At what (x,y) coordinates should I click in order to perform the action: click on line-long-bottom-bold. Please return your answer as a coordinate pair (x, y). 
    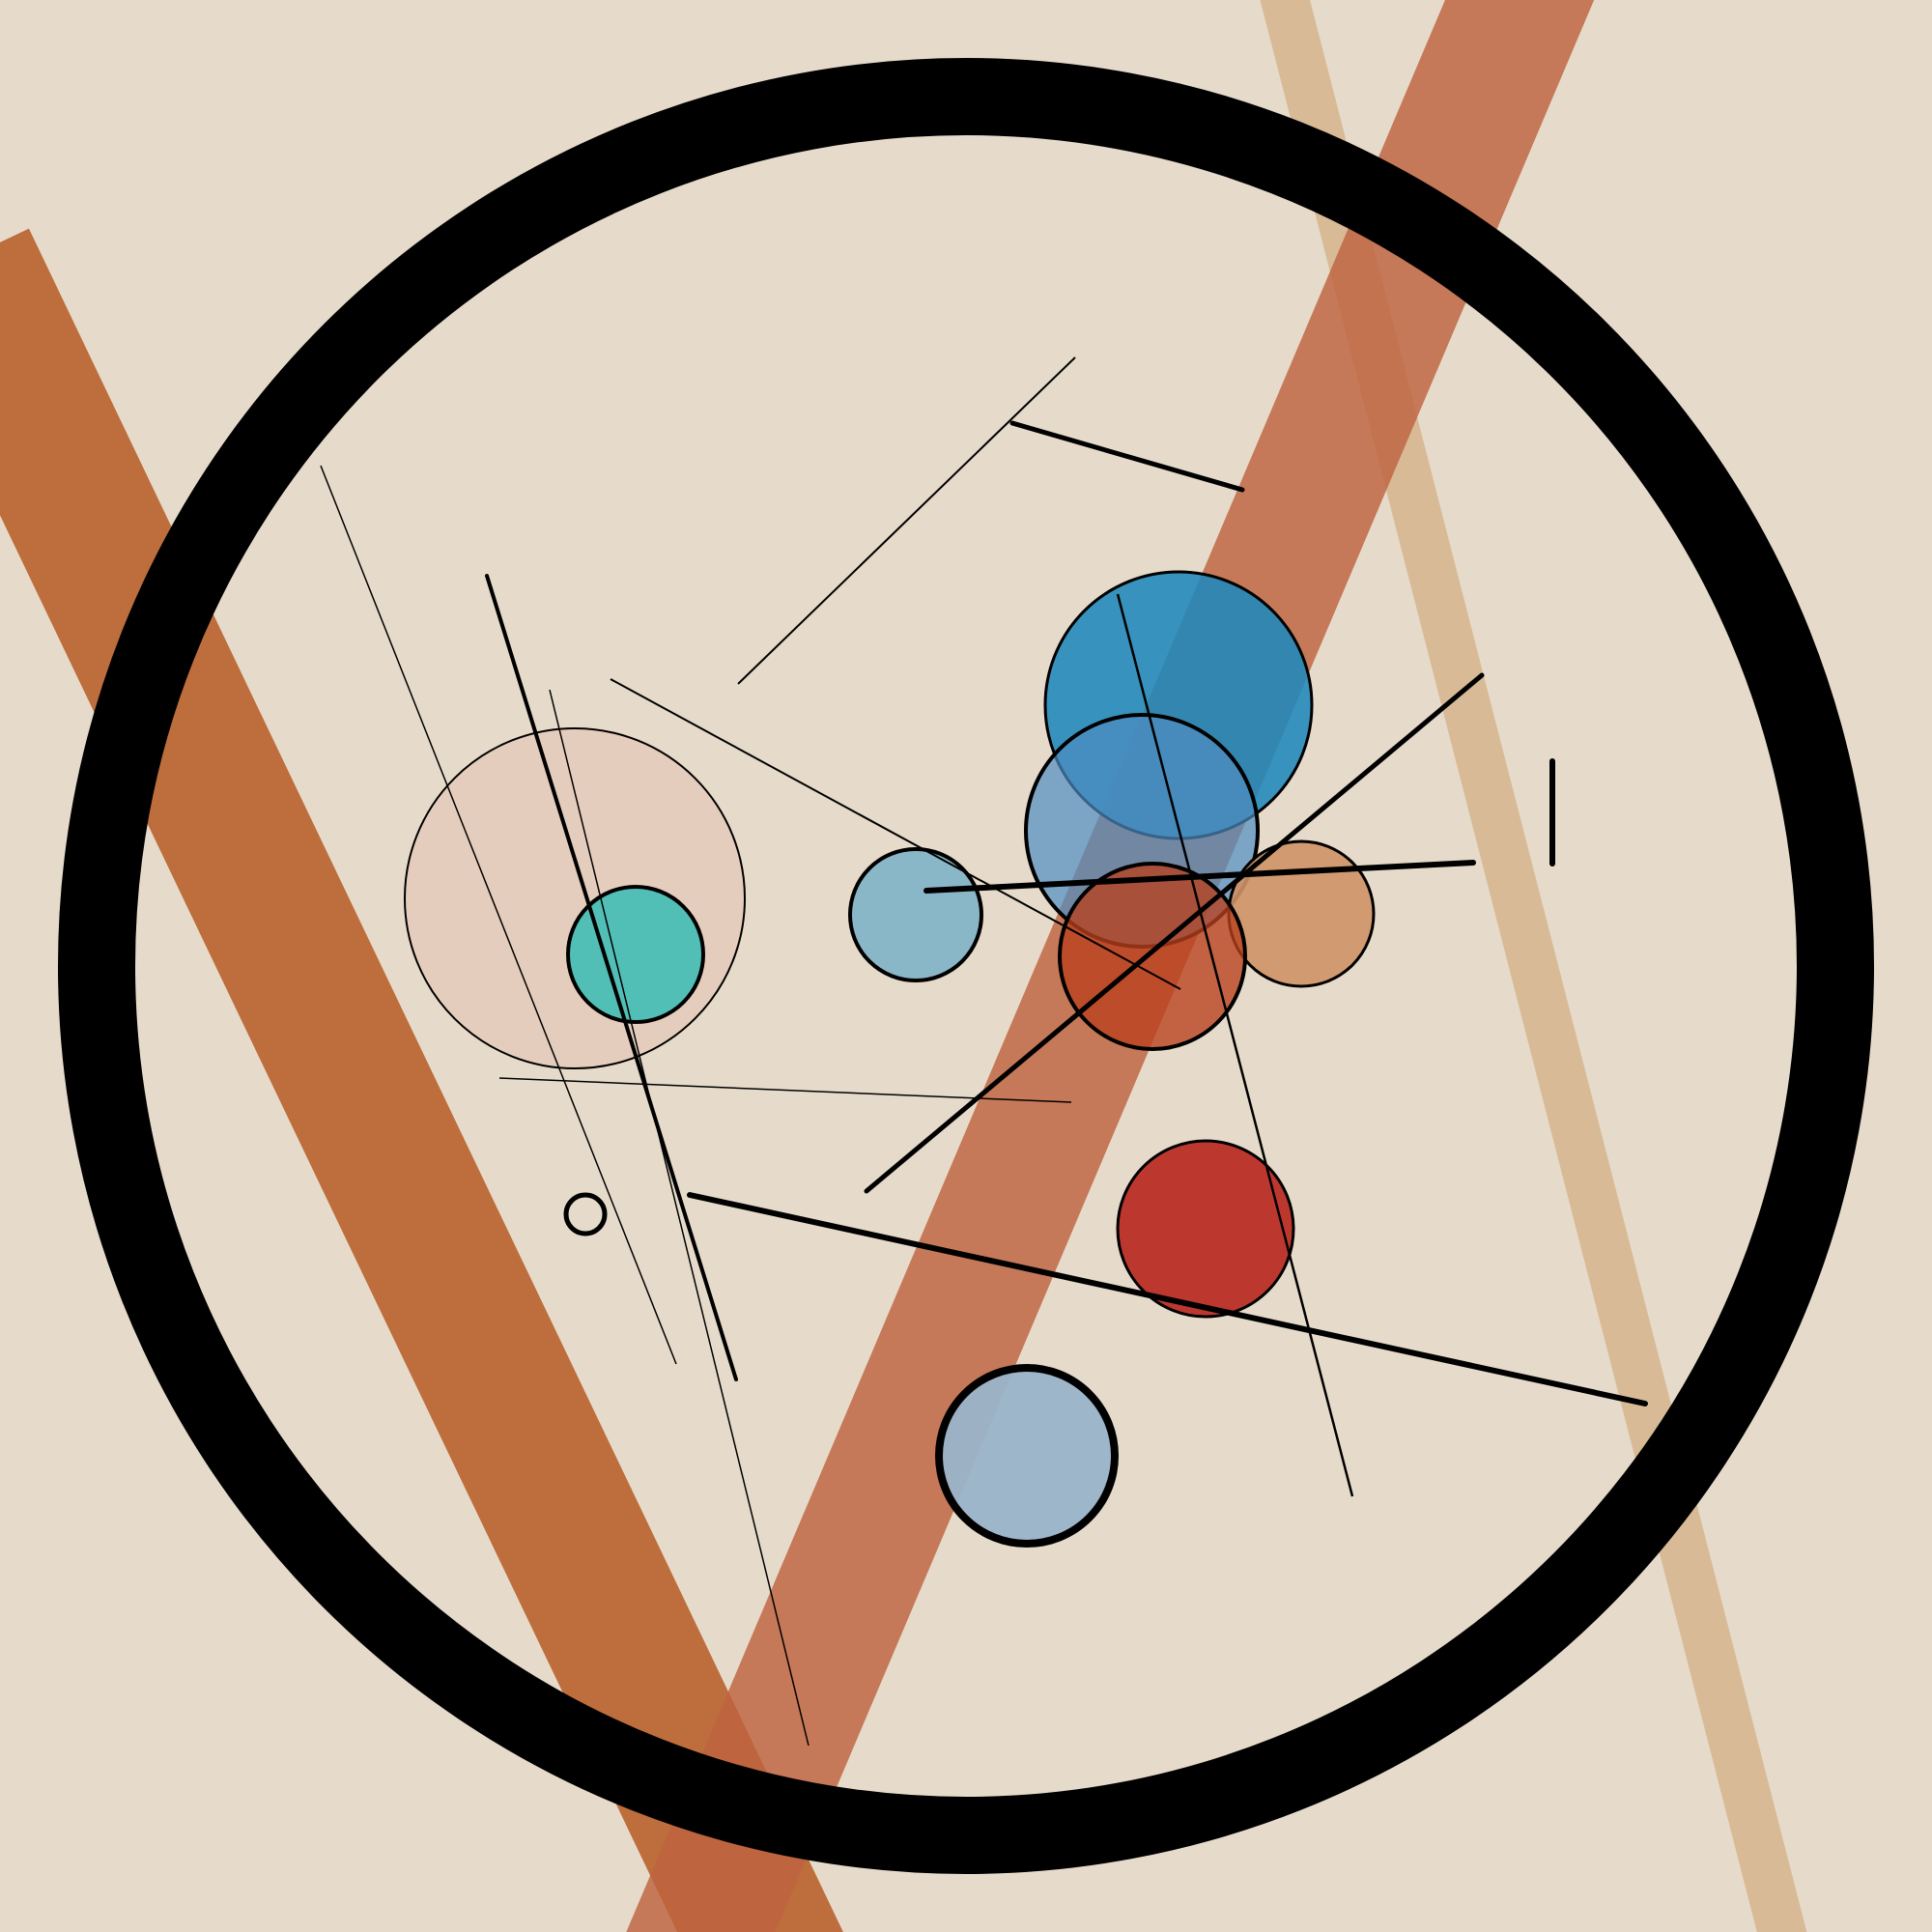
    Looking at the image, I should click on (1167, 1299).